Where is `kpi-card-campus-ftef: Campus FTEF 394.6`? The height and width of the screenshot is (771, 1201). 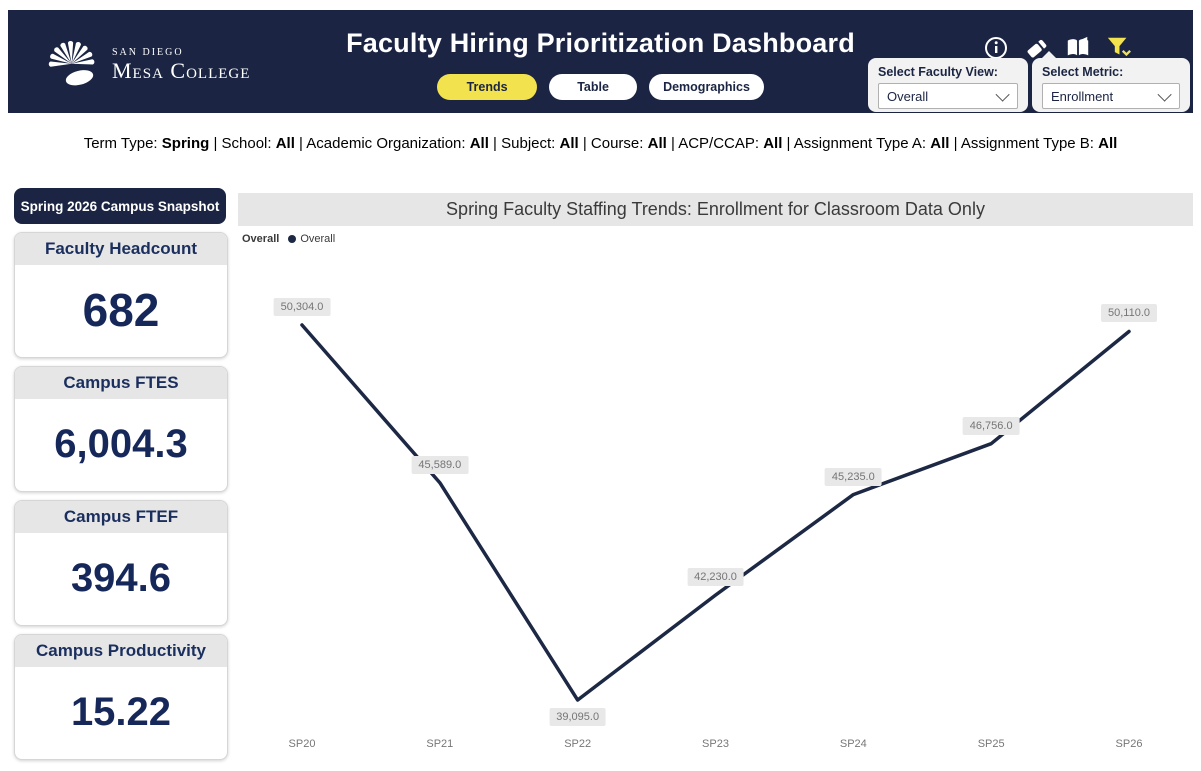 kpi-card-campus-ftef: Campus FTEF 394.6 is located at coordinates (121, 563).